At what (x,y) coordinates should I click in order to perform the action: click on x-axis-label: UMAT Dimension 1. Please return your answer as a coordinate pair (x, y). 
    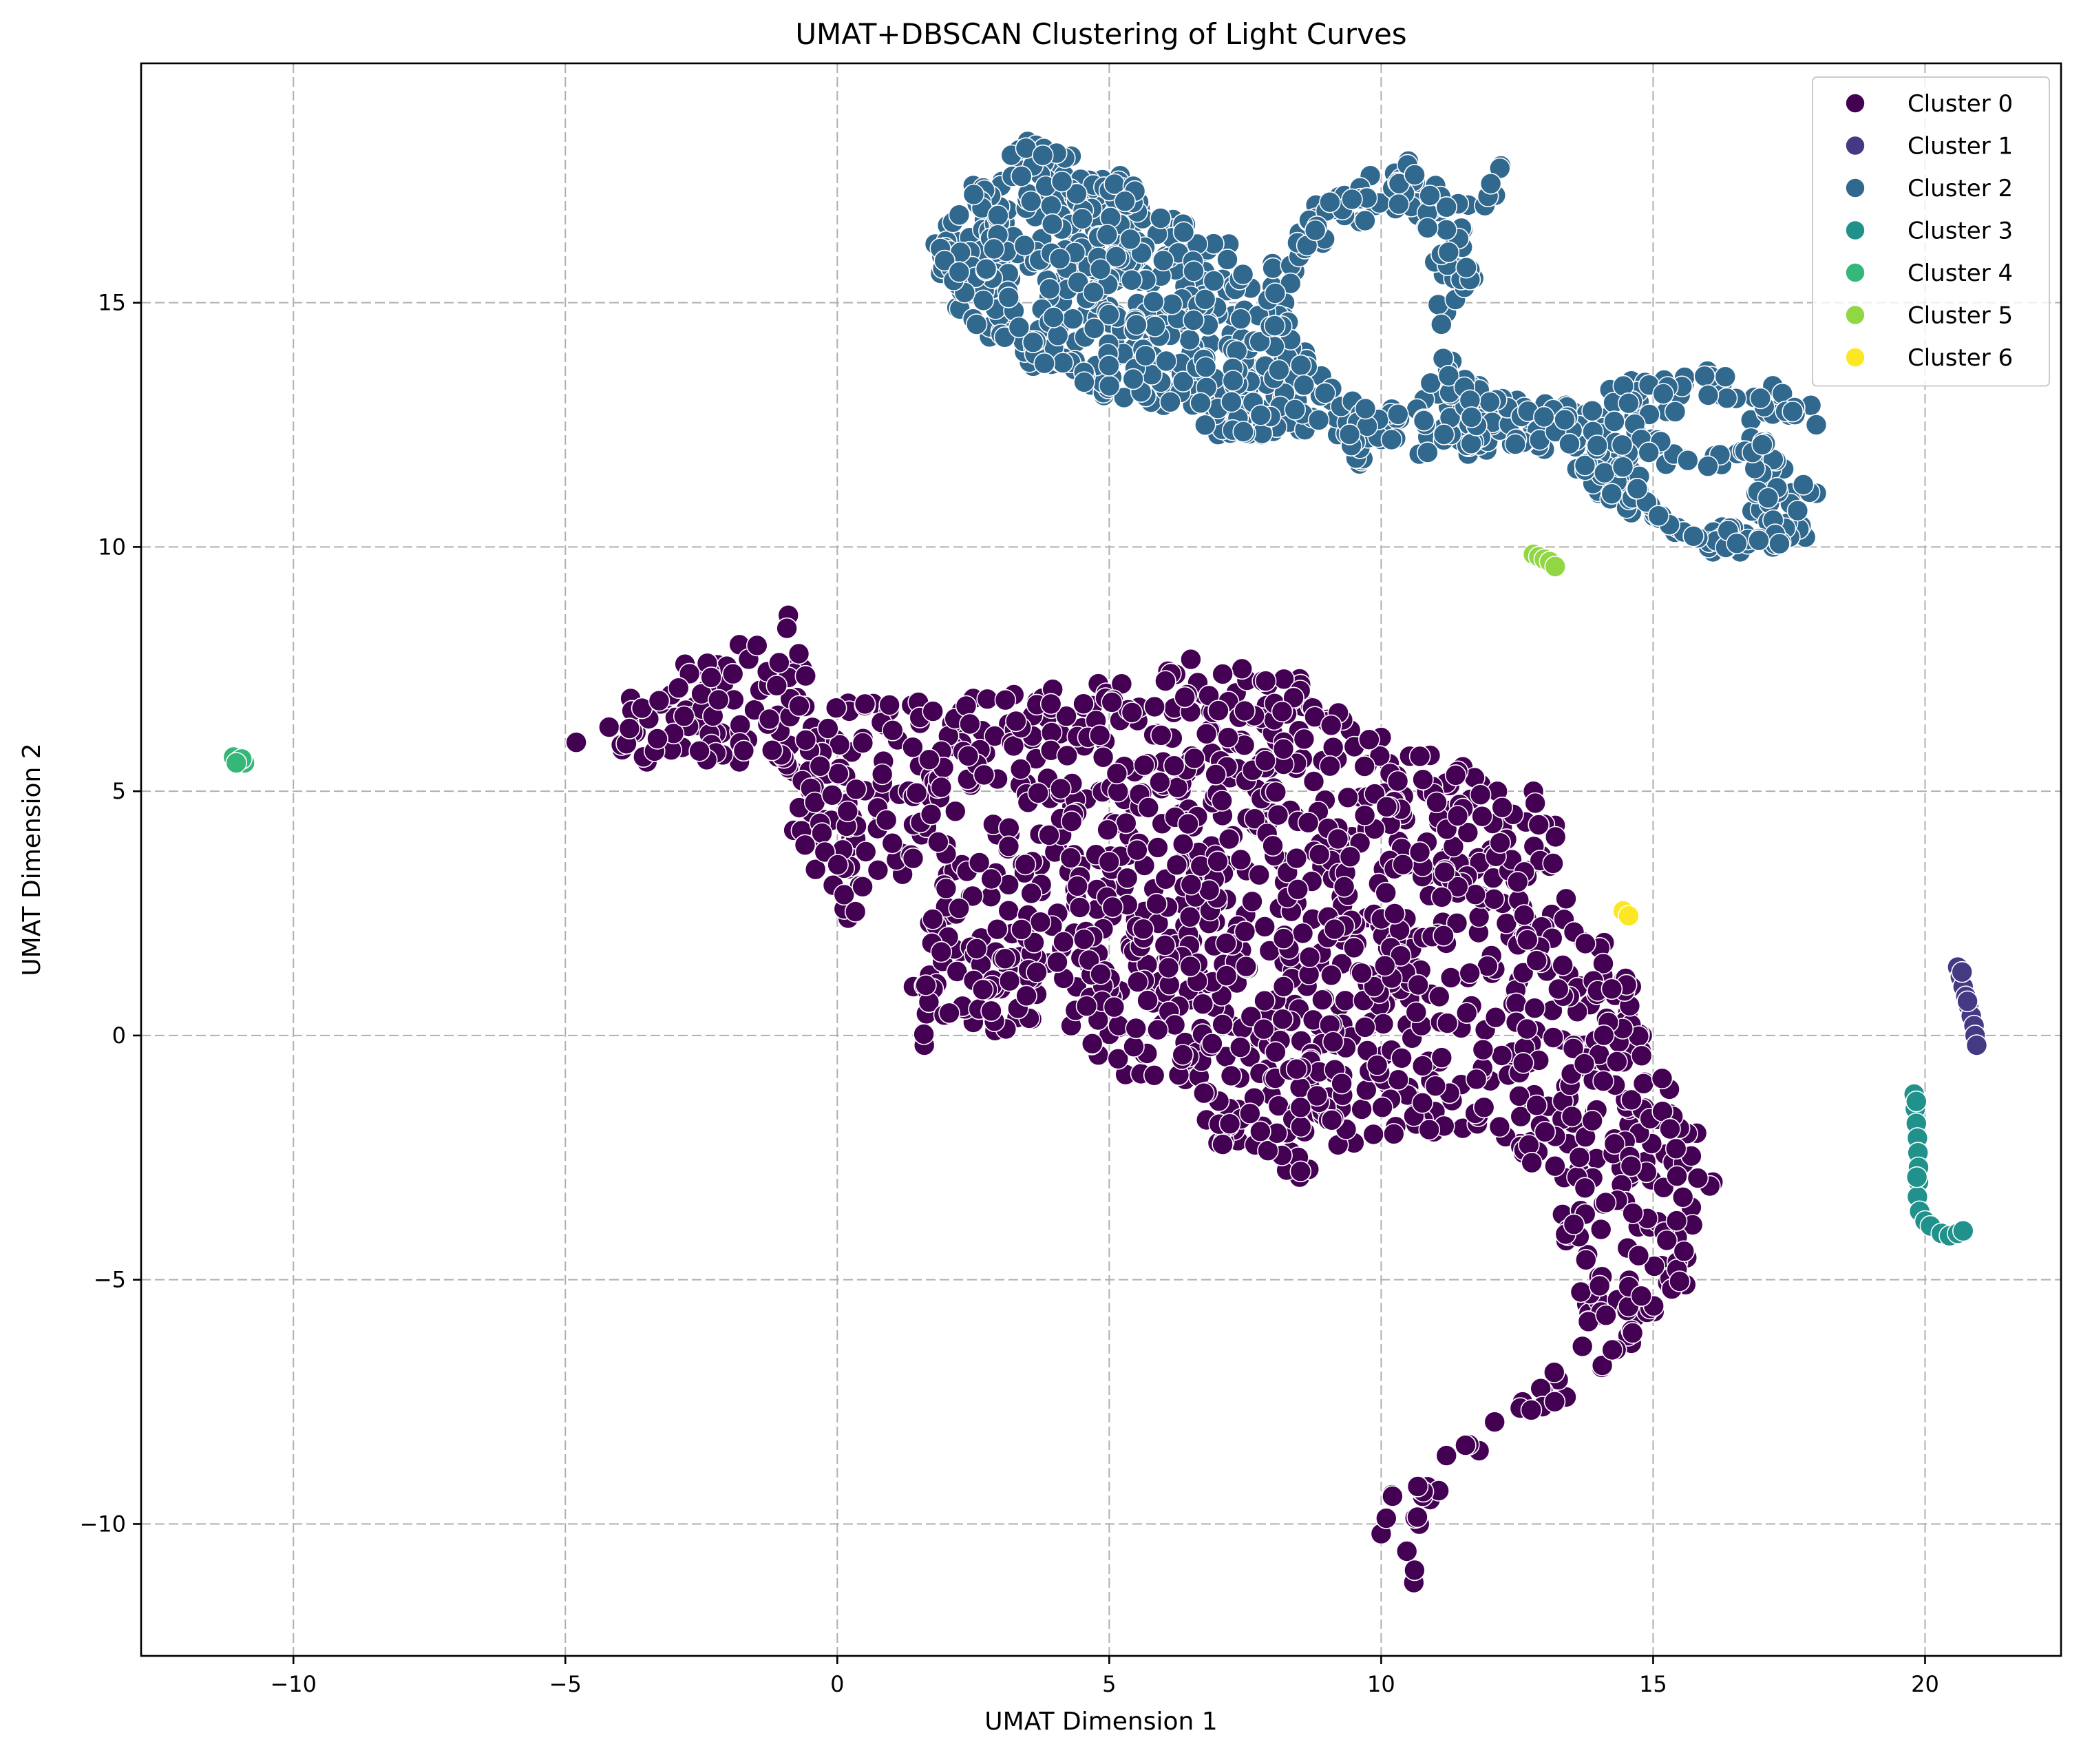
    Looking at the image, I should click on (1100, 1722).